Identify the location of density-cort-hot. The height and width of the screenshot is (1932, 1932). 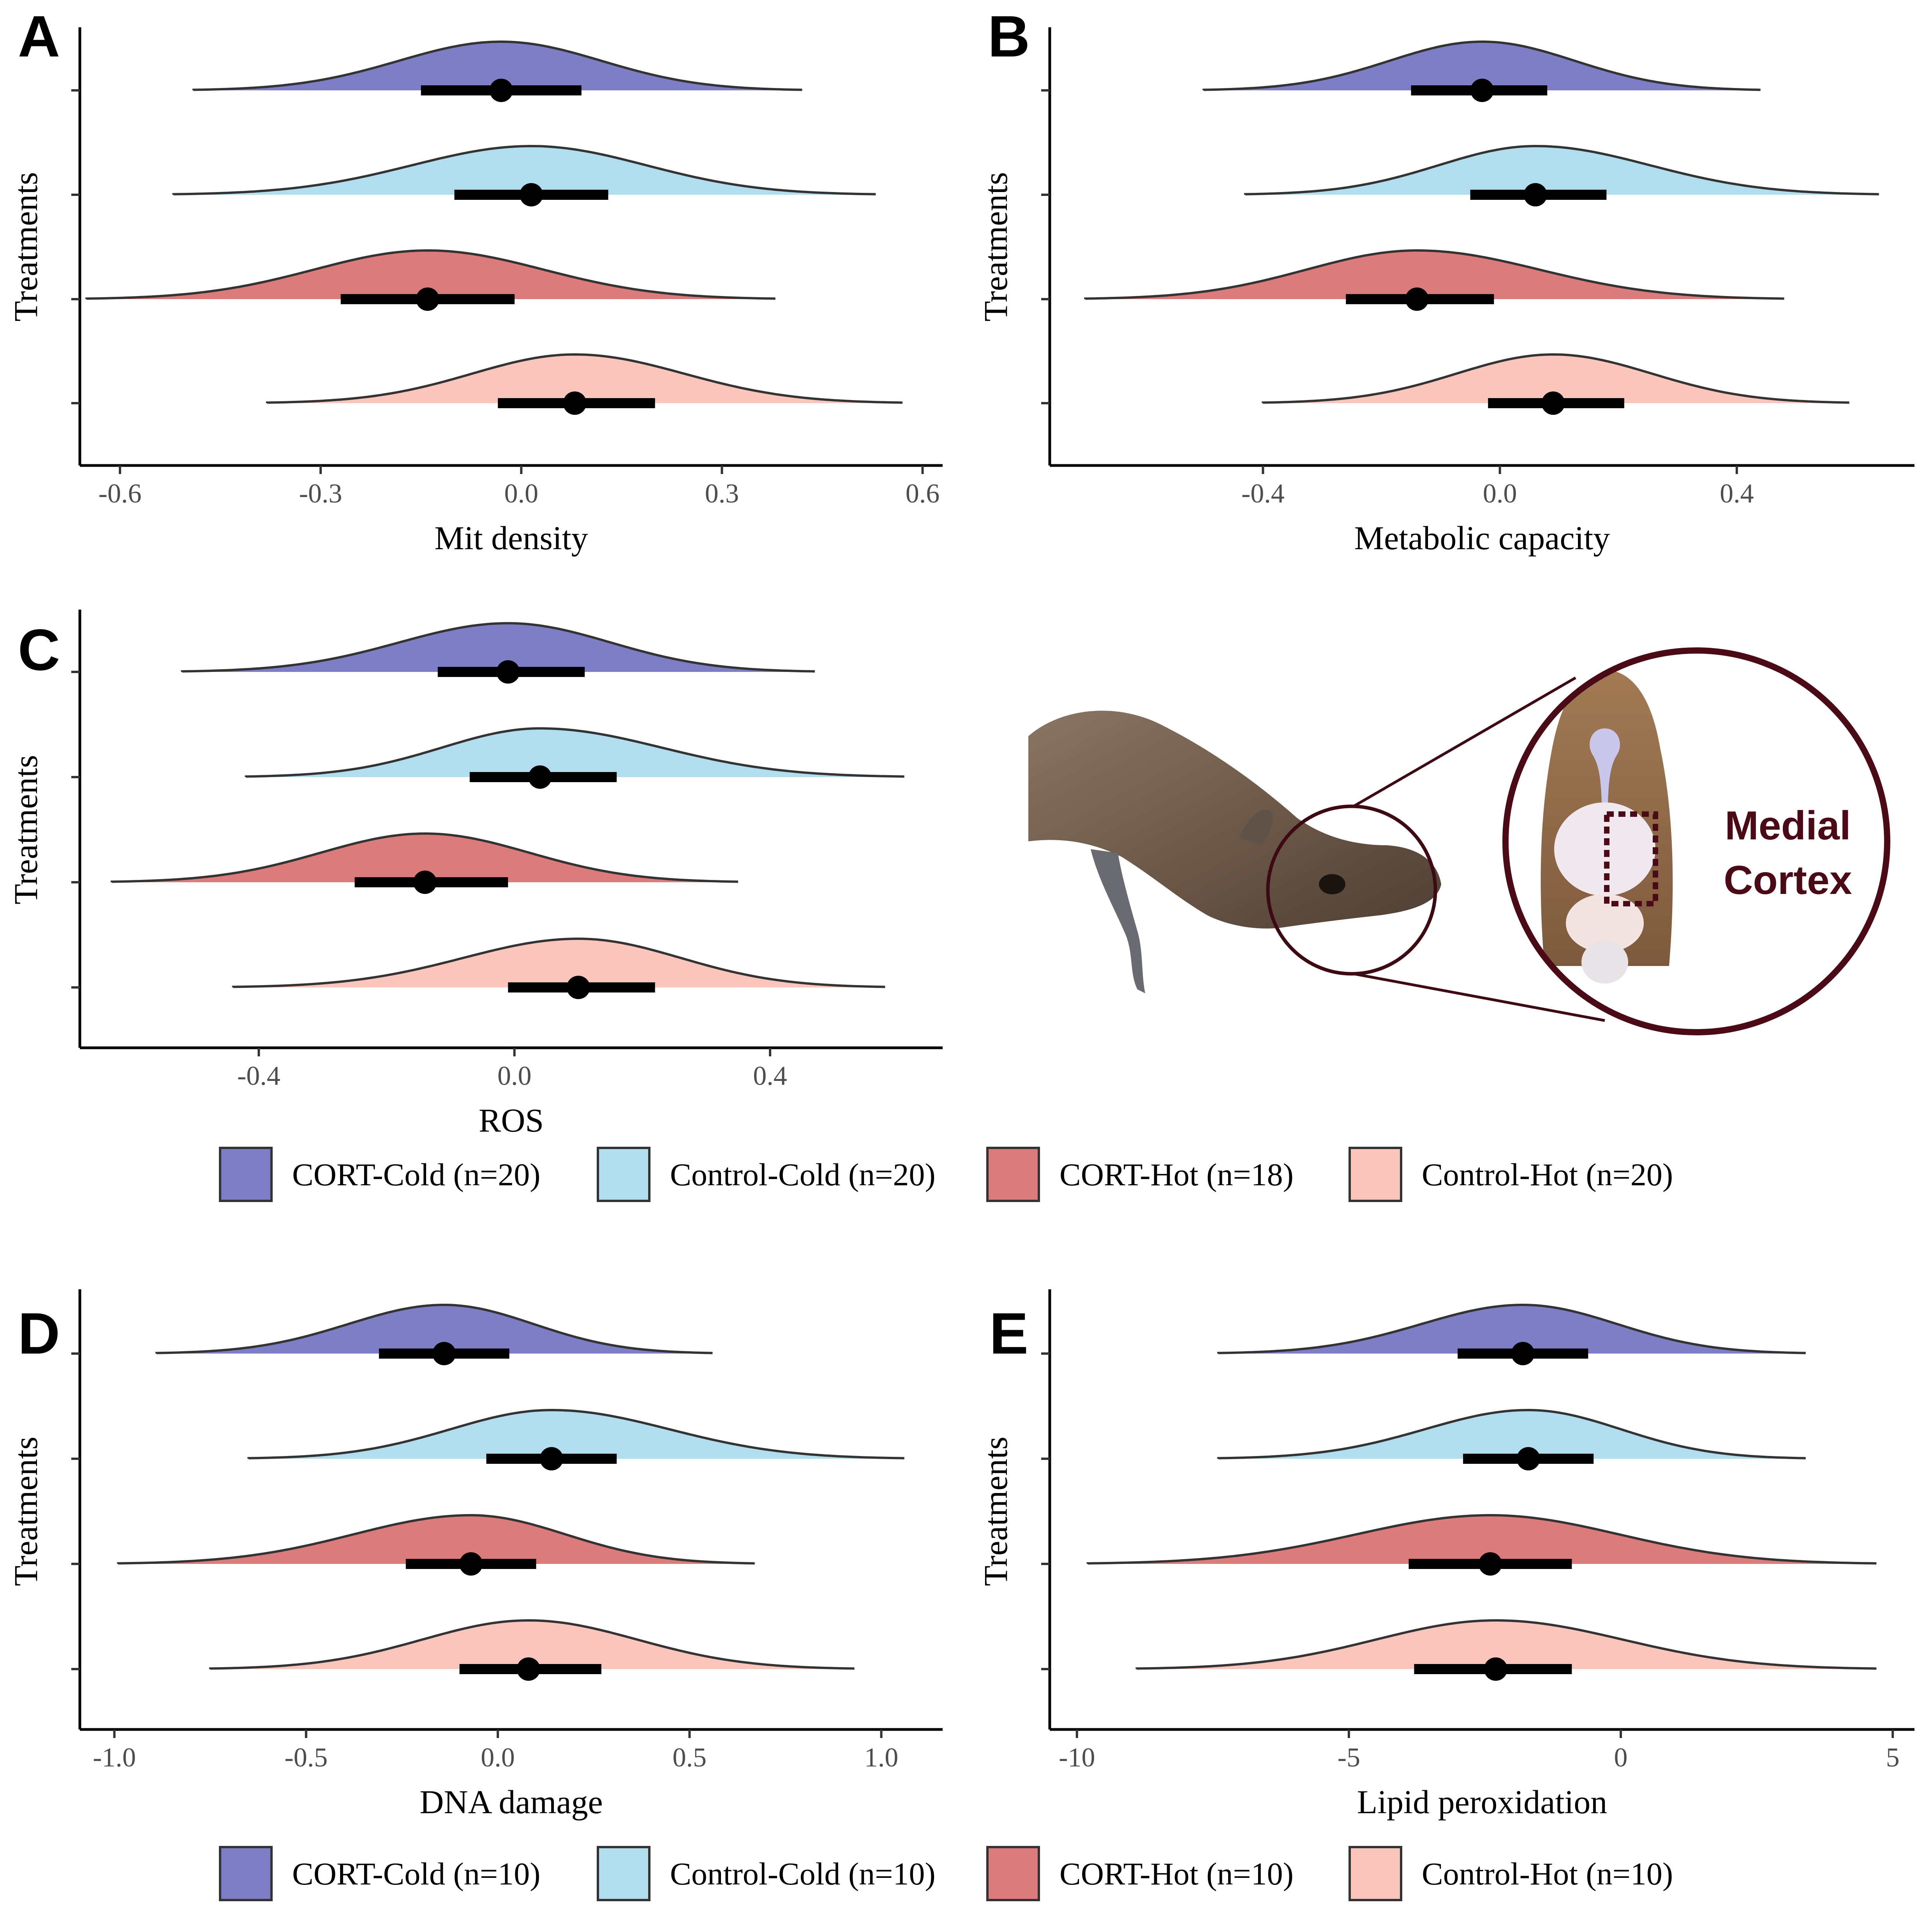
(436, 1545).